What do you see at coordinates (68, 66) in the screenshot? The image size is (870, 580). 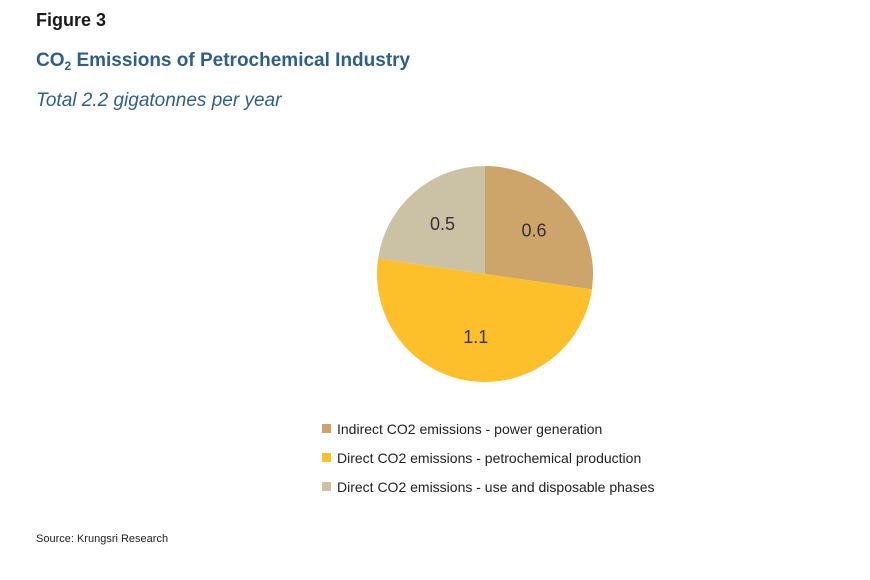 I see `title-subscript: 2` at bounding box center [68, 66].